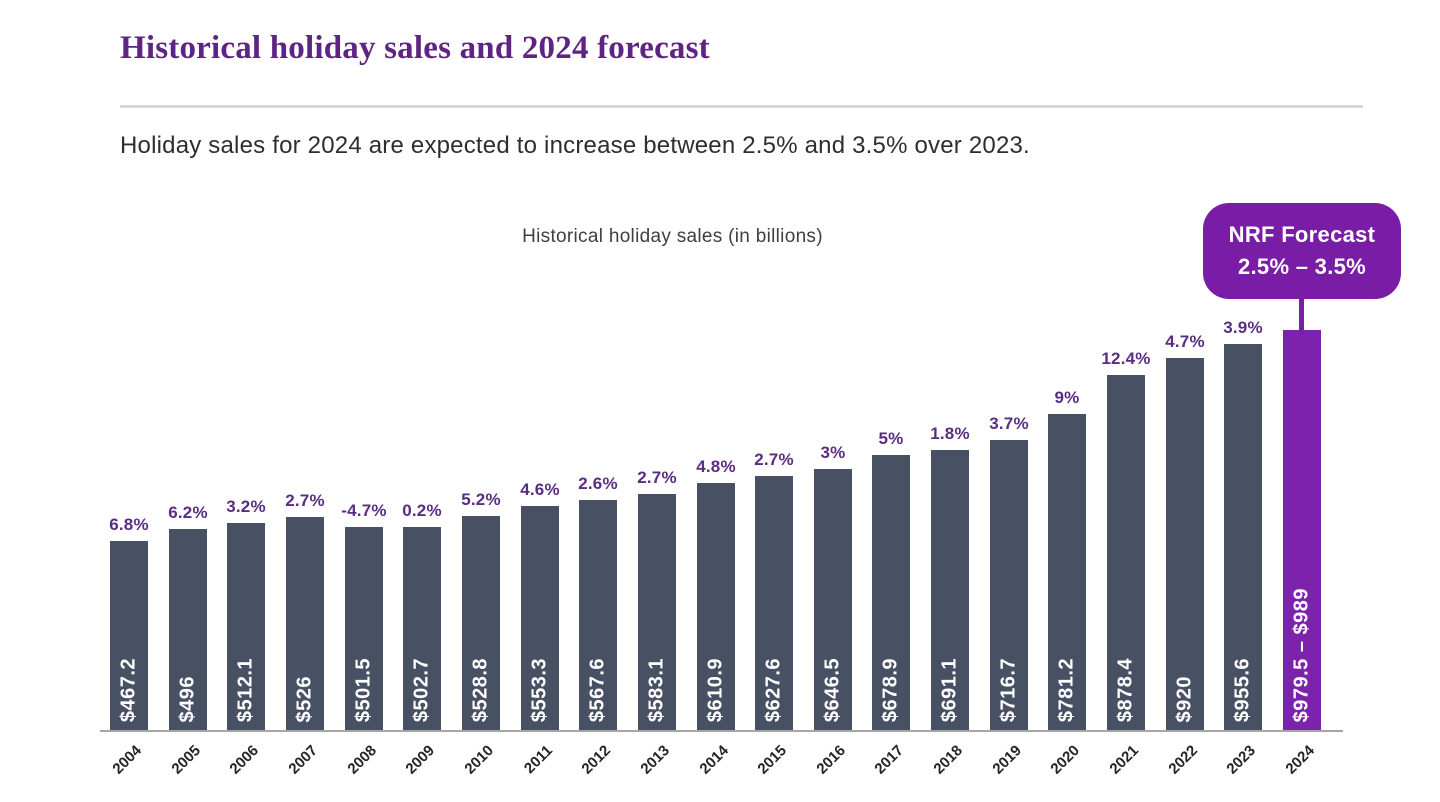  What do you see at coordinates (596, 760) in the screenshot?
I see `year-label-2012: 2012` at bounding box center [596, 760].